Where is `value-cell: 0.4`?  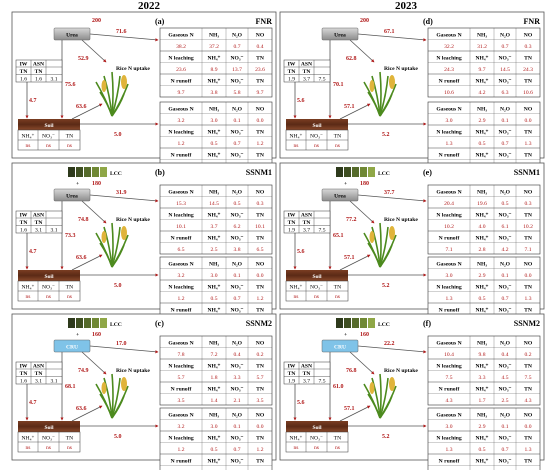 value-cell: 0.4 is located at coordinates (505, 355).